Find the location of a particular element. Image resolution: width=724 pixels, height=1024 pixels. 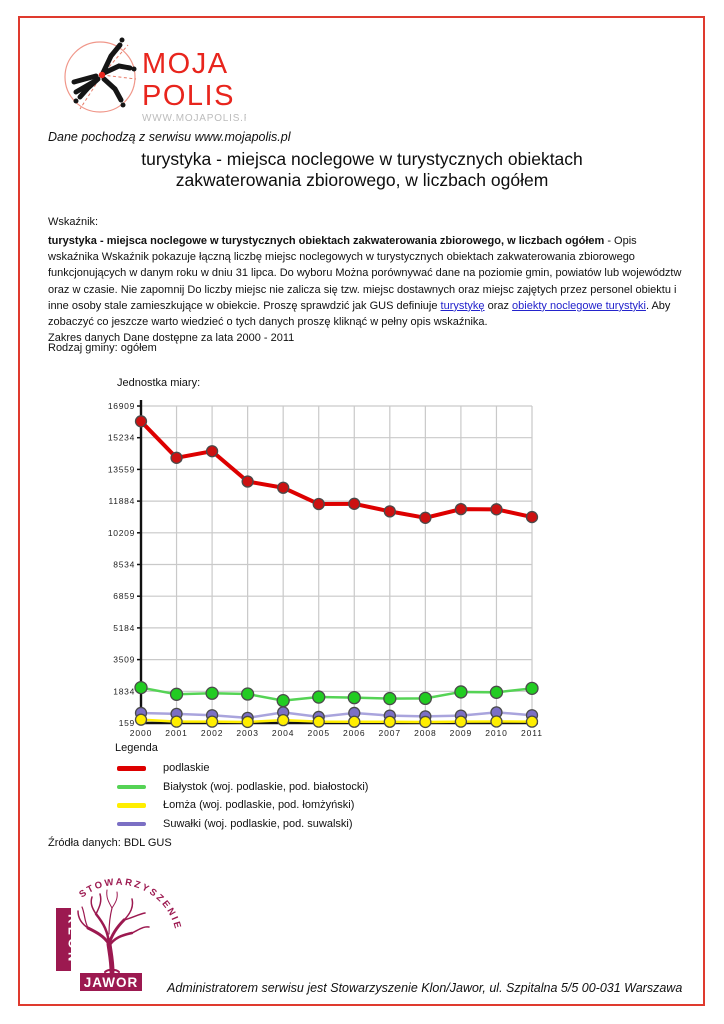

link-obiekty-noclegowe: obiekty noclegowe turystyki is located at coordinates (579, 305).